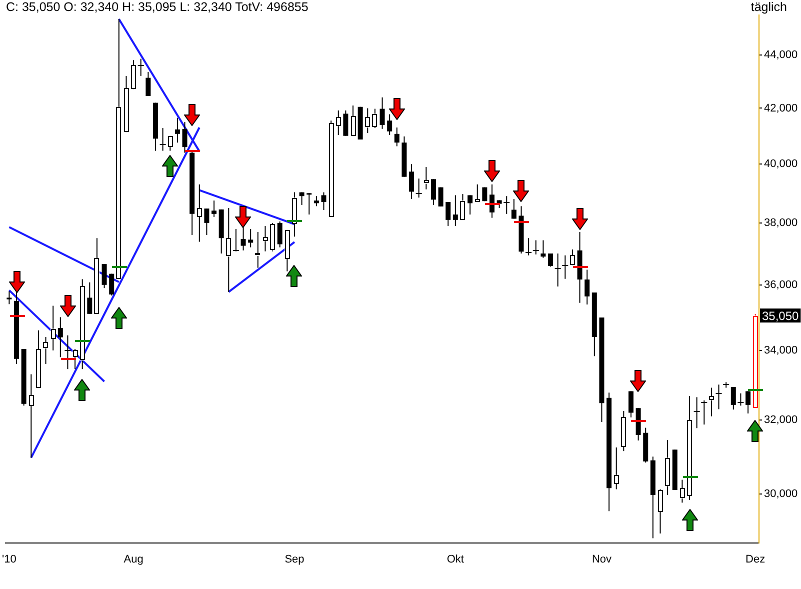  I want to click on x-tick-label: '10, so click(9, 560).